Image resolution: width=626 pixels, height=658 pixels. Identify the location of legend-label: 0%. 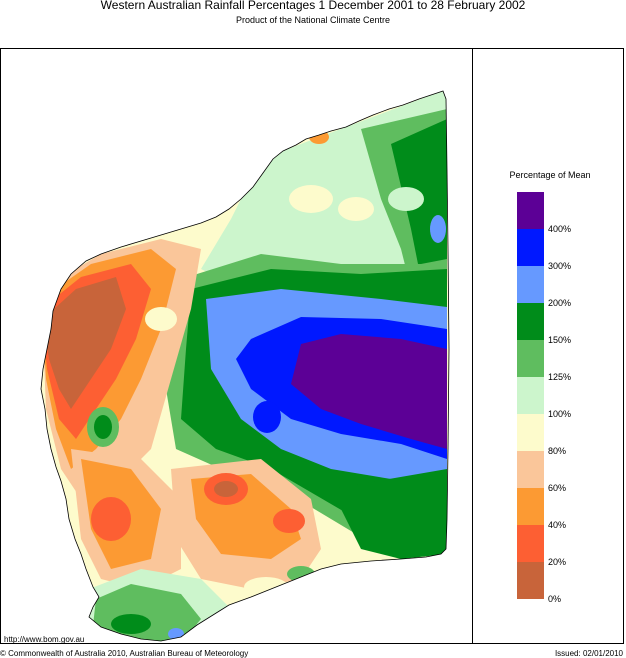
(555, 599).